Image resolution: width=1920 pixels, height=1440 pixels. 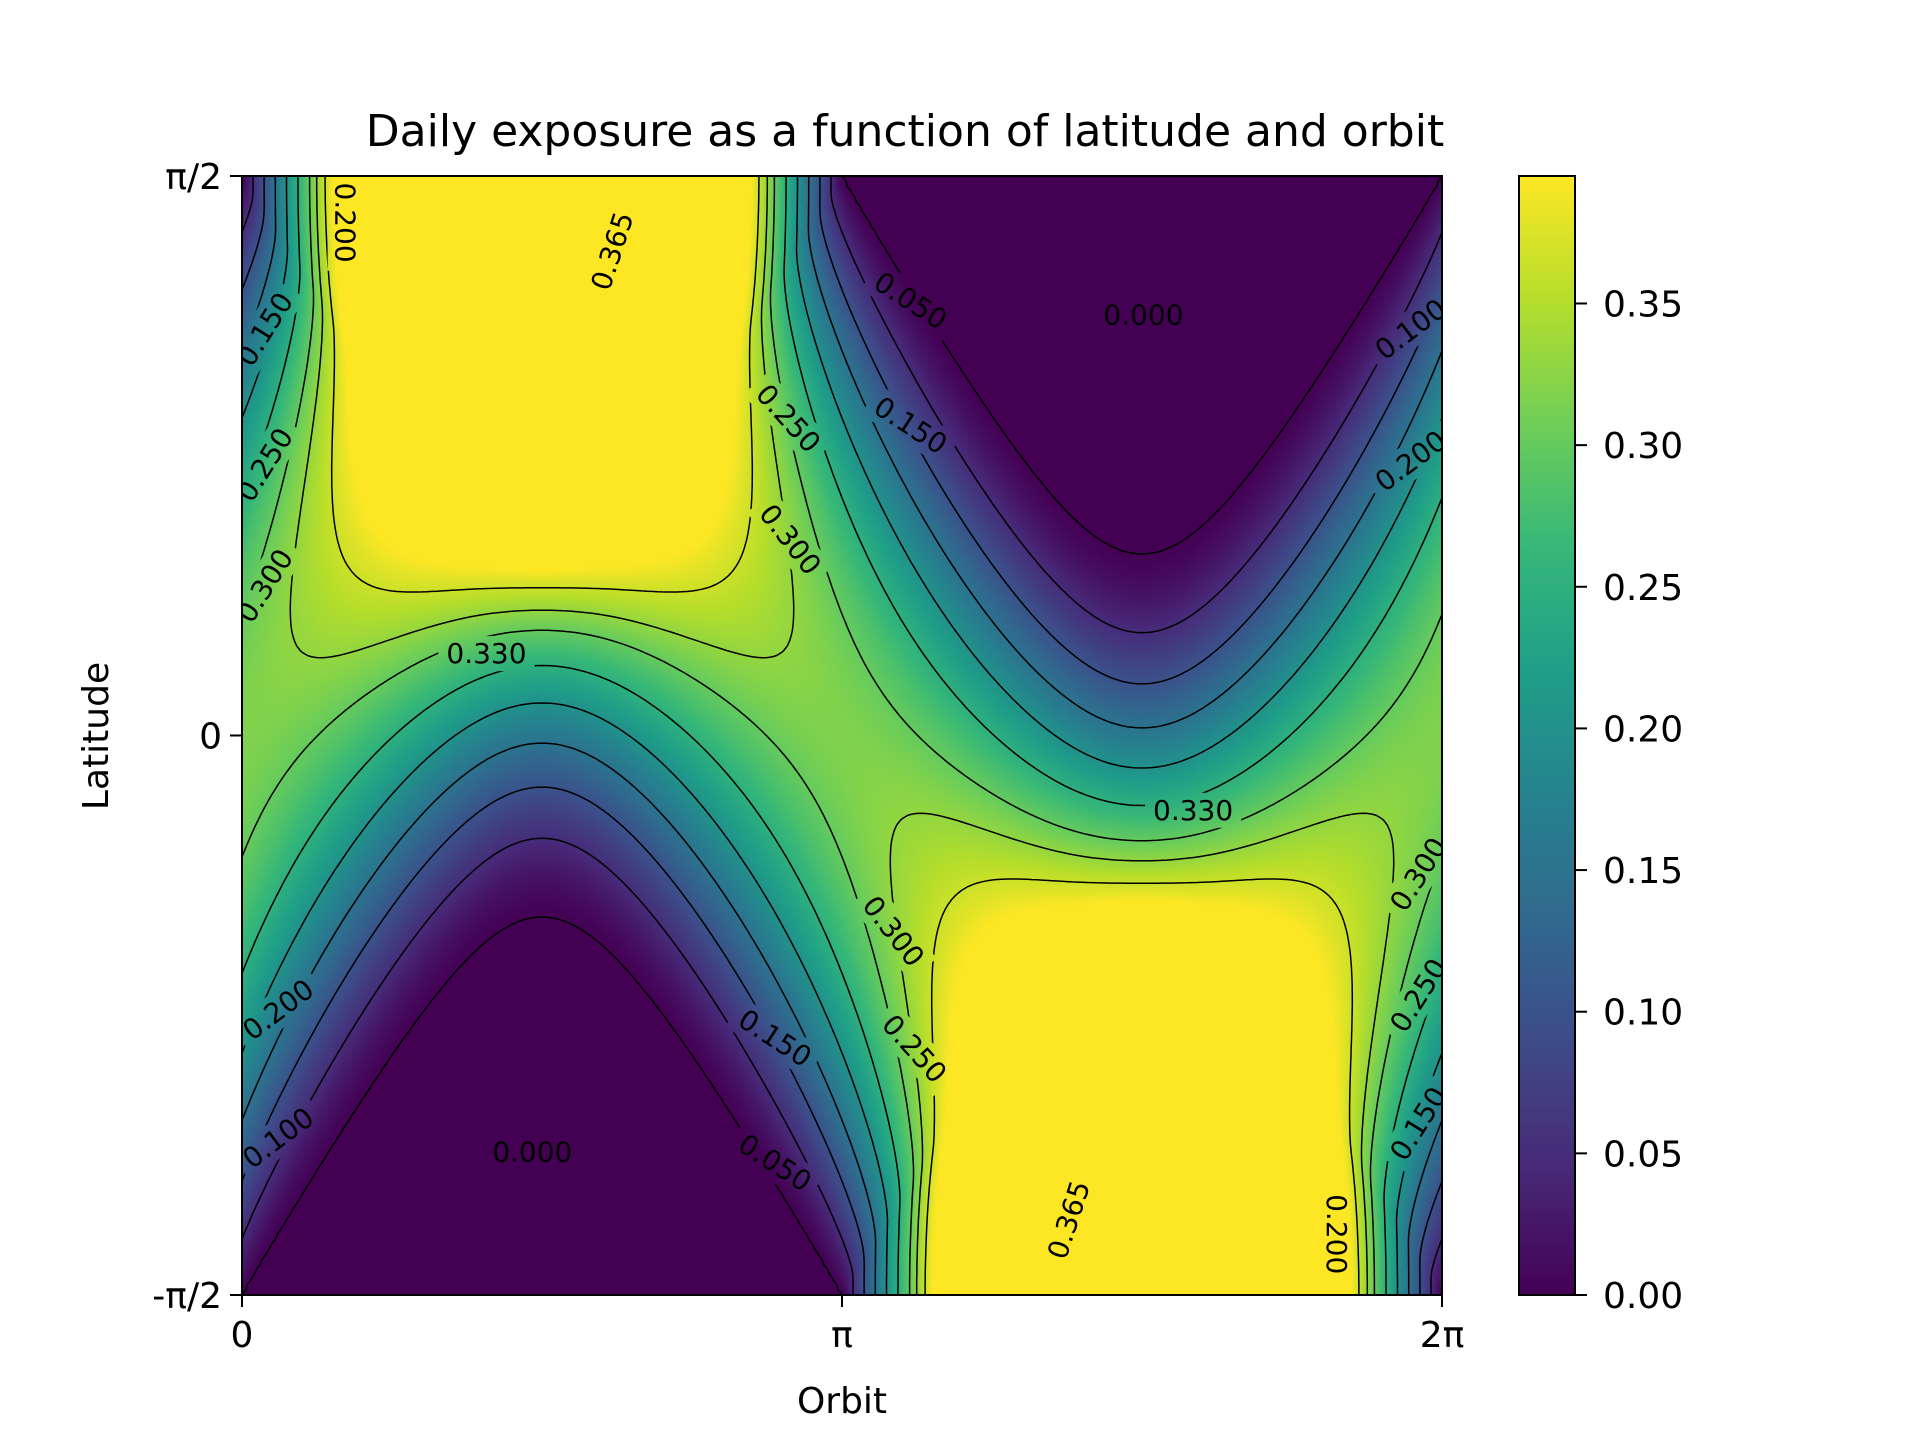 What do you see at coordinates (1643, 446) in the screenshot?
I see `colorbar-tick-label: 0.30` at bounding box center [1643, 446].